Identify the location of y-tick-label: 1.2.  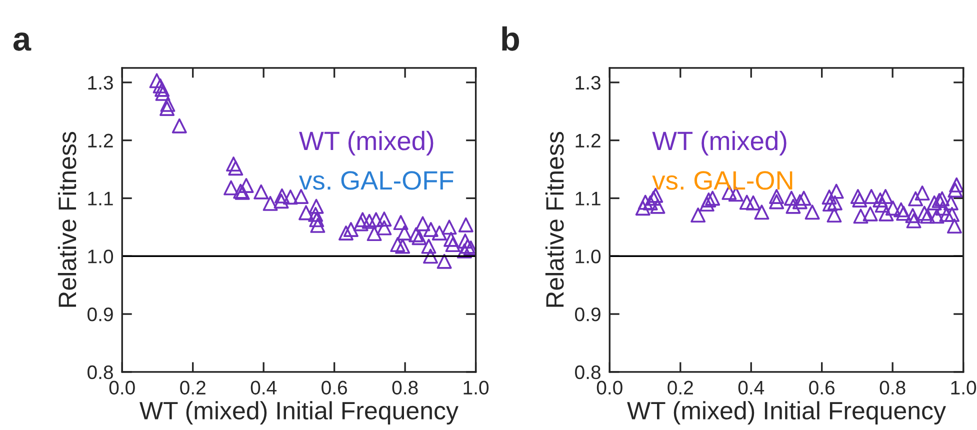
(588, 141).